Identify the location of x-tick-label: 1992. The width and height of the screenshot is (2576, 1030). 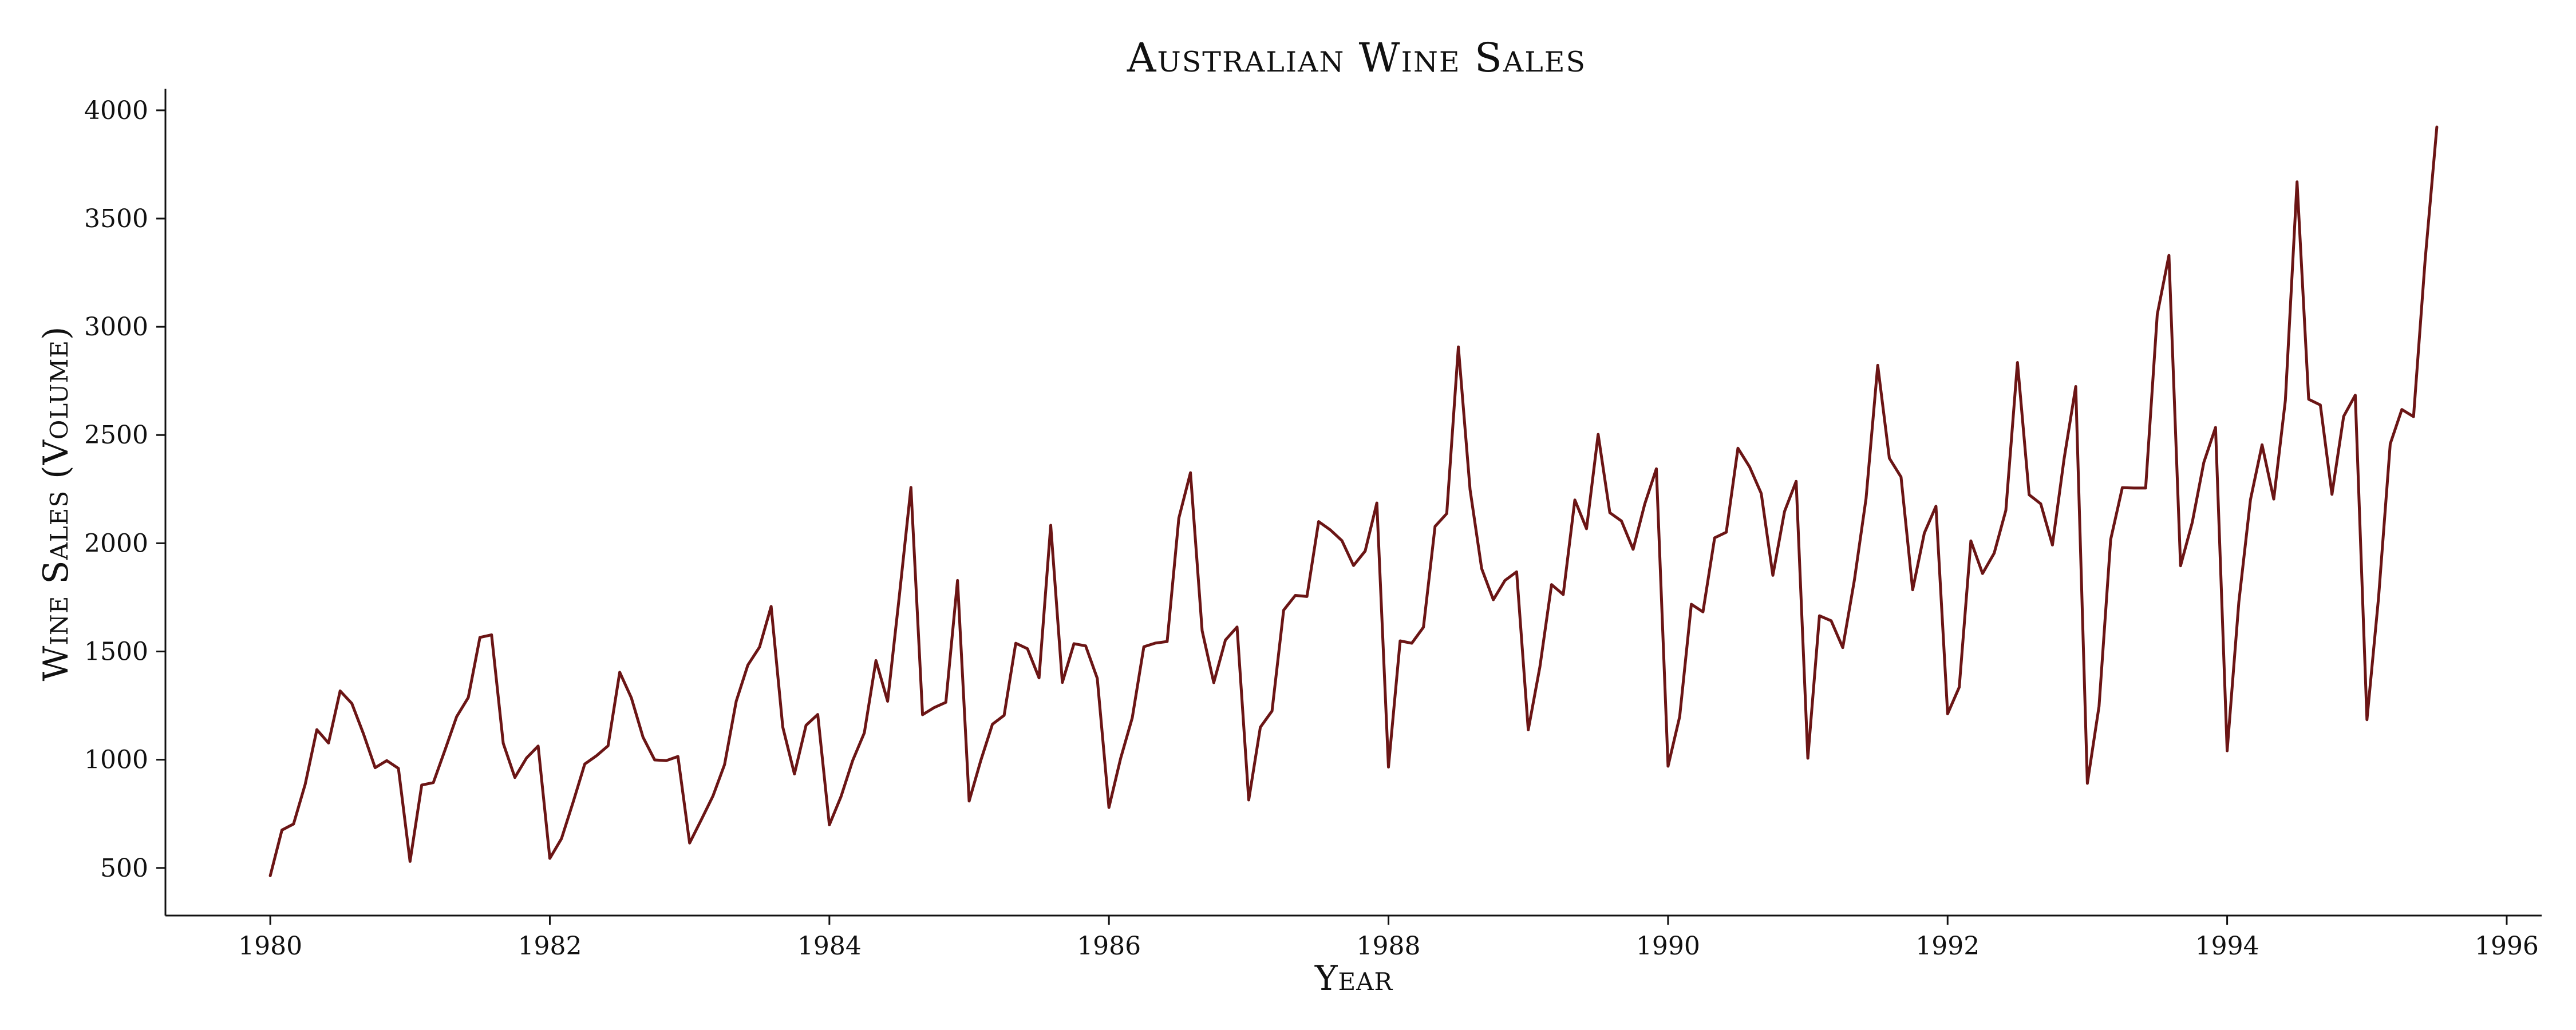
(1947, 946).